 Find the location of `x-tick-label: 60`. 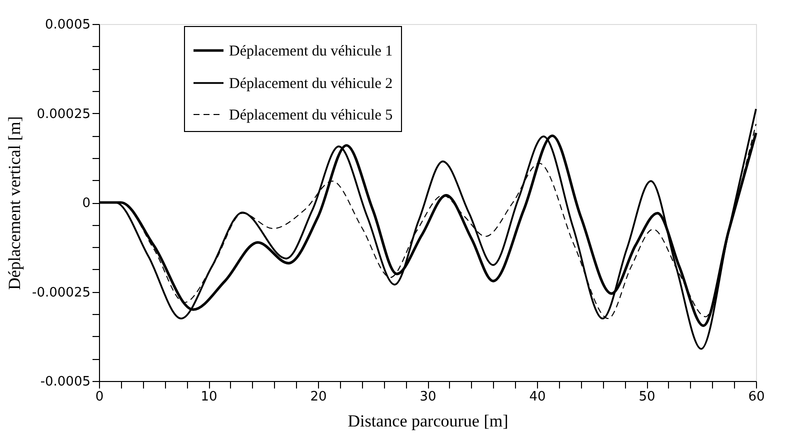

x-tick-label: 60 is located at coordinates (756, 397).